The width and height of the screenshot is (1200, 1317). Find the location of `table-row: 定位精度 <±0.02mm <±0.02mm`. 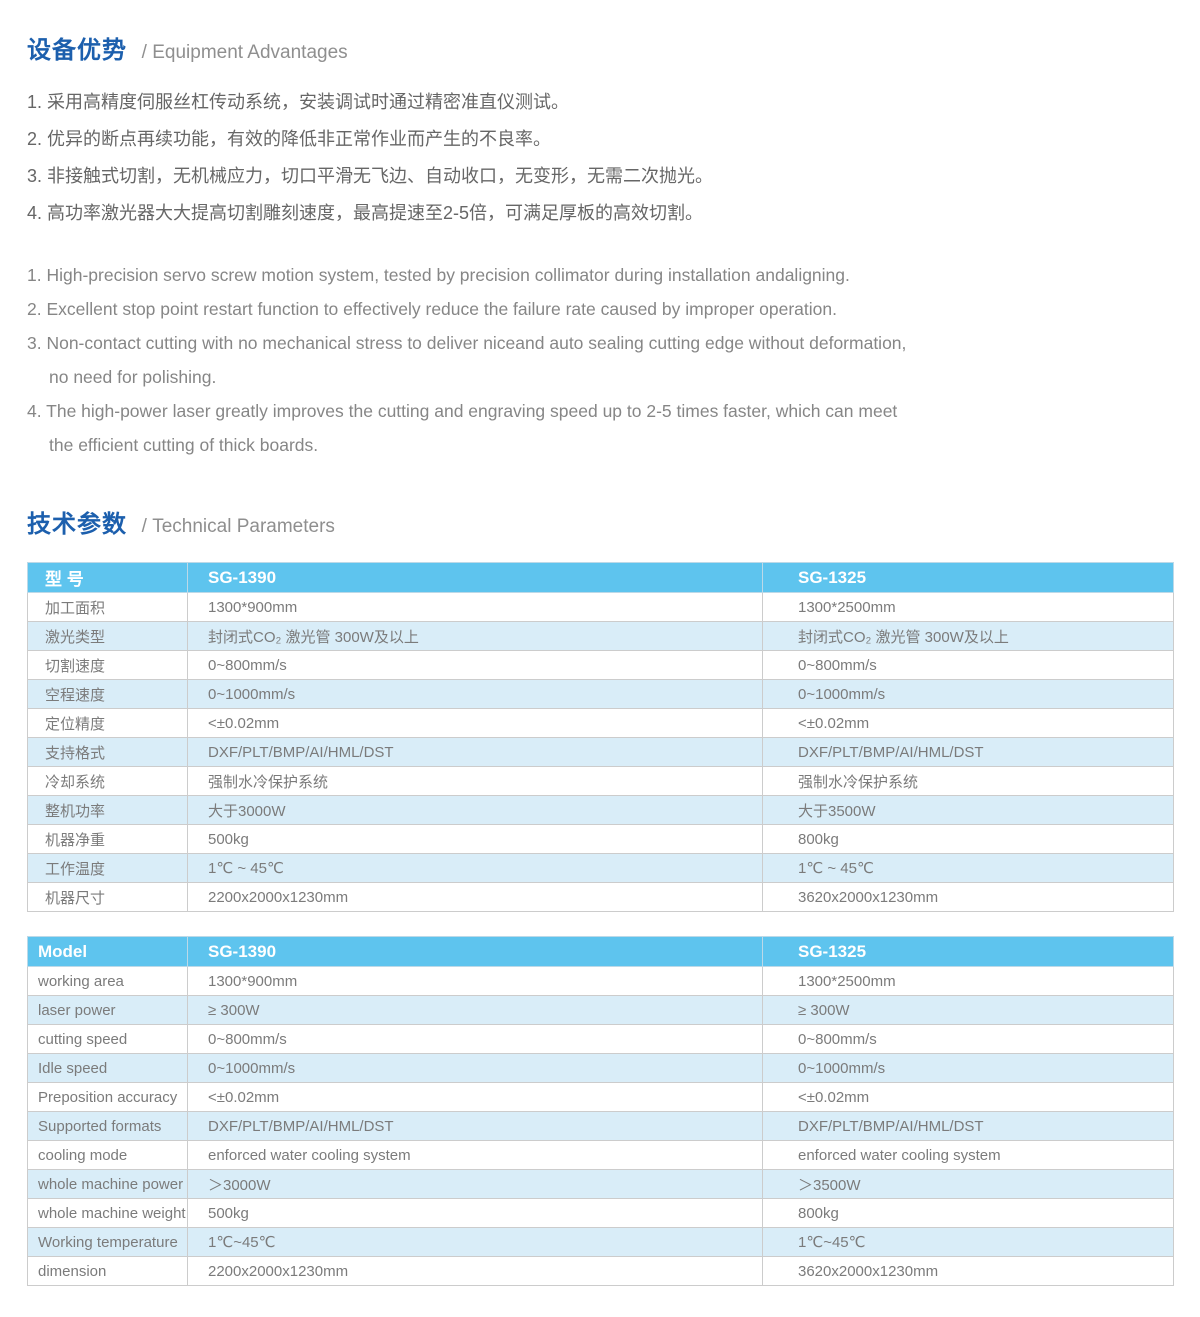

table-row: 定位精度 <±0.02mm <±0.02mm is located at coordinates (600, 723).